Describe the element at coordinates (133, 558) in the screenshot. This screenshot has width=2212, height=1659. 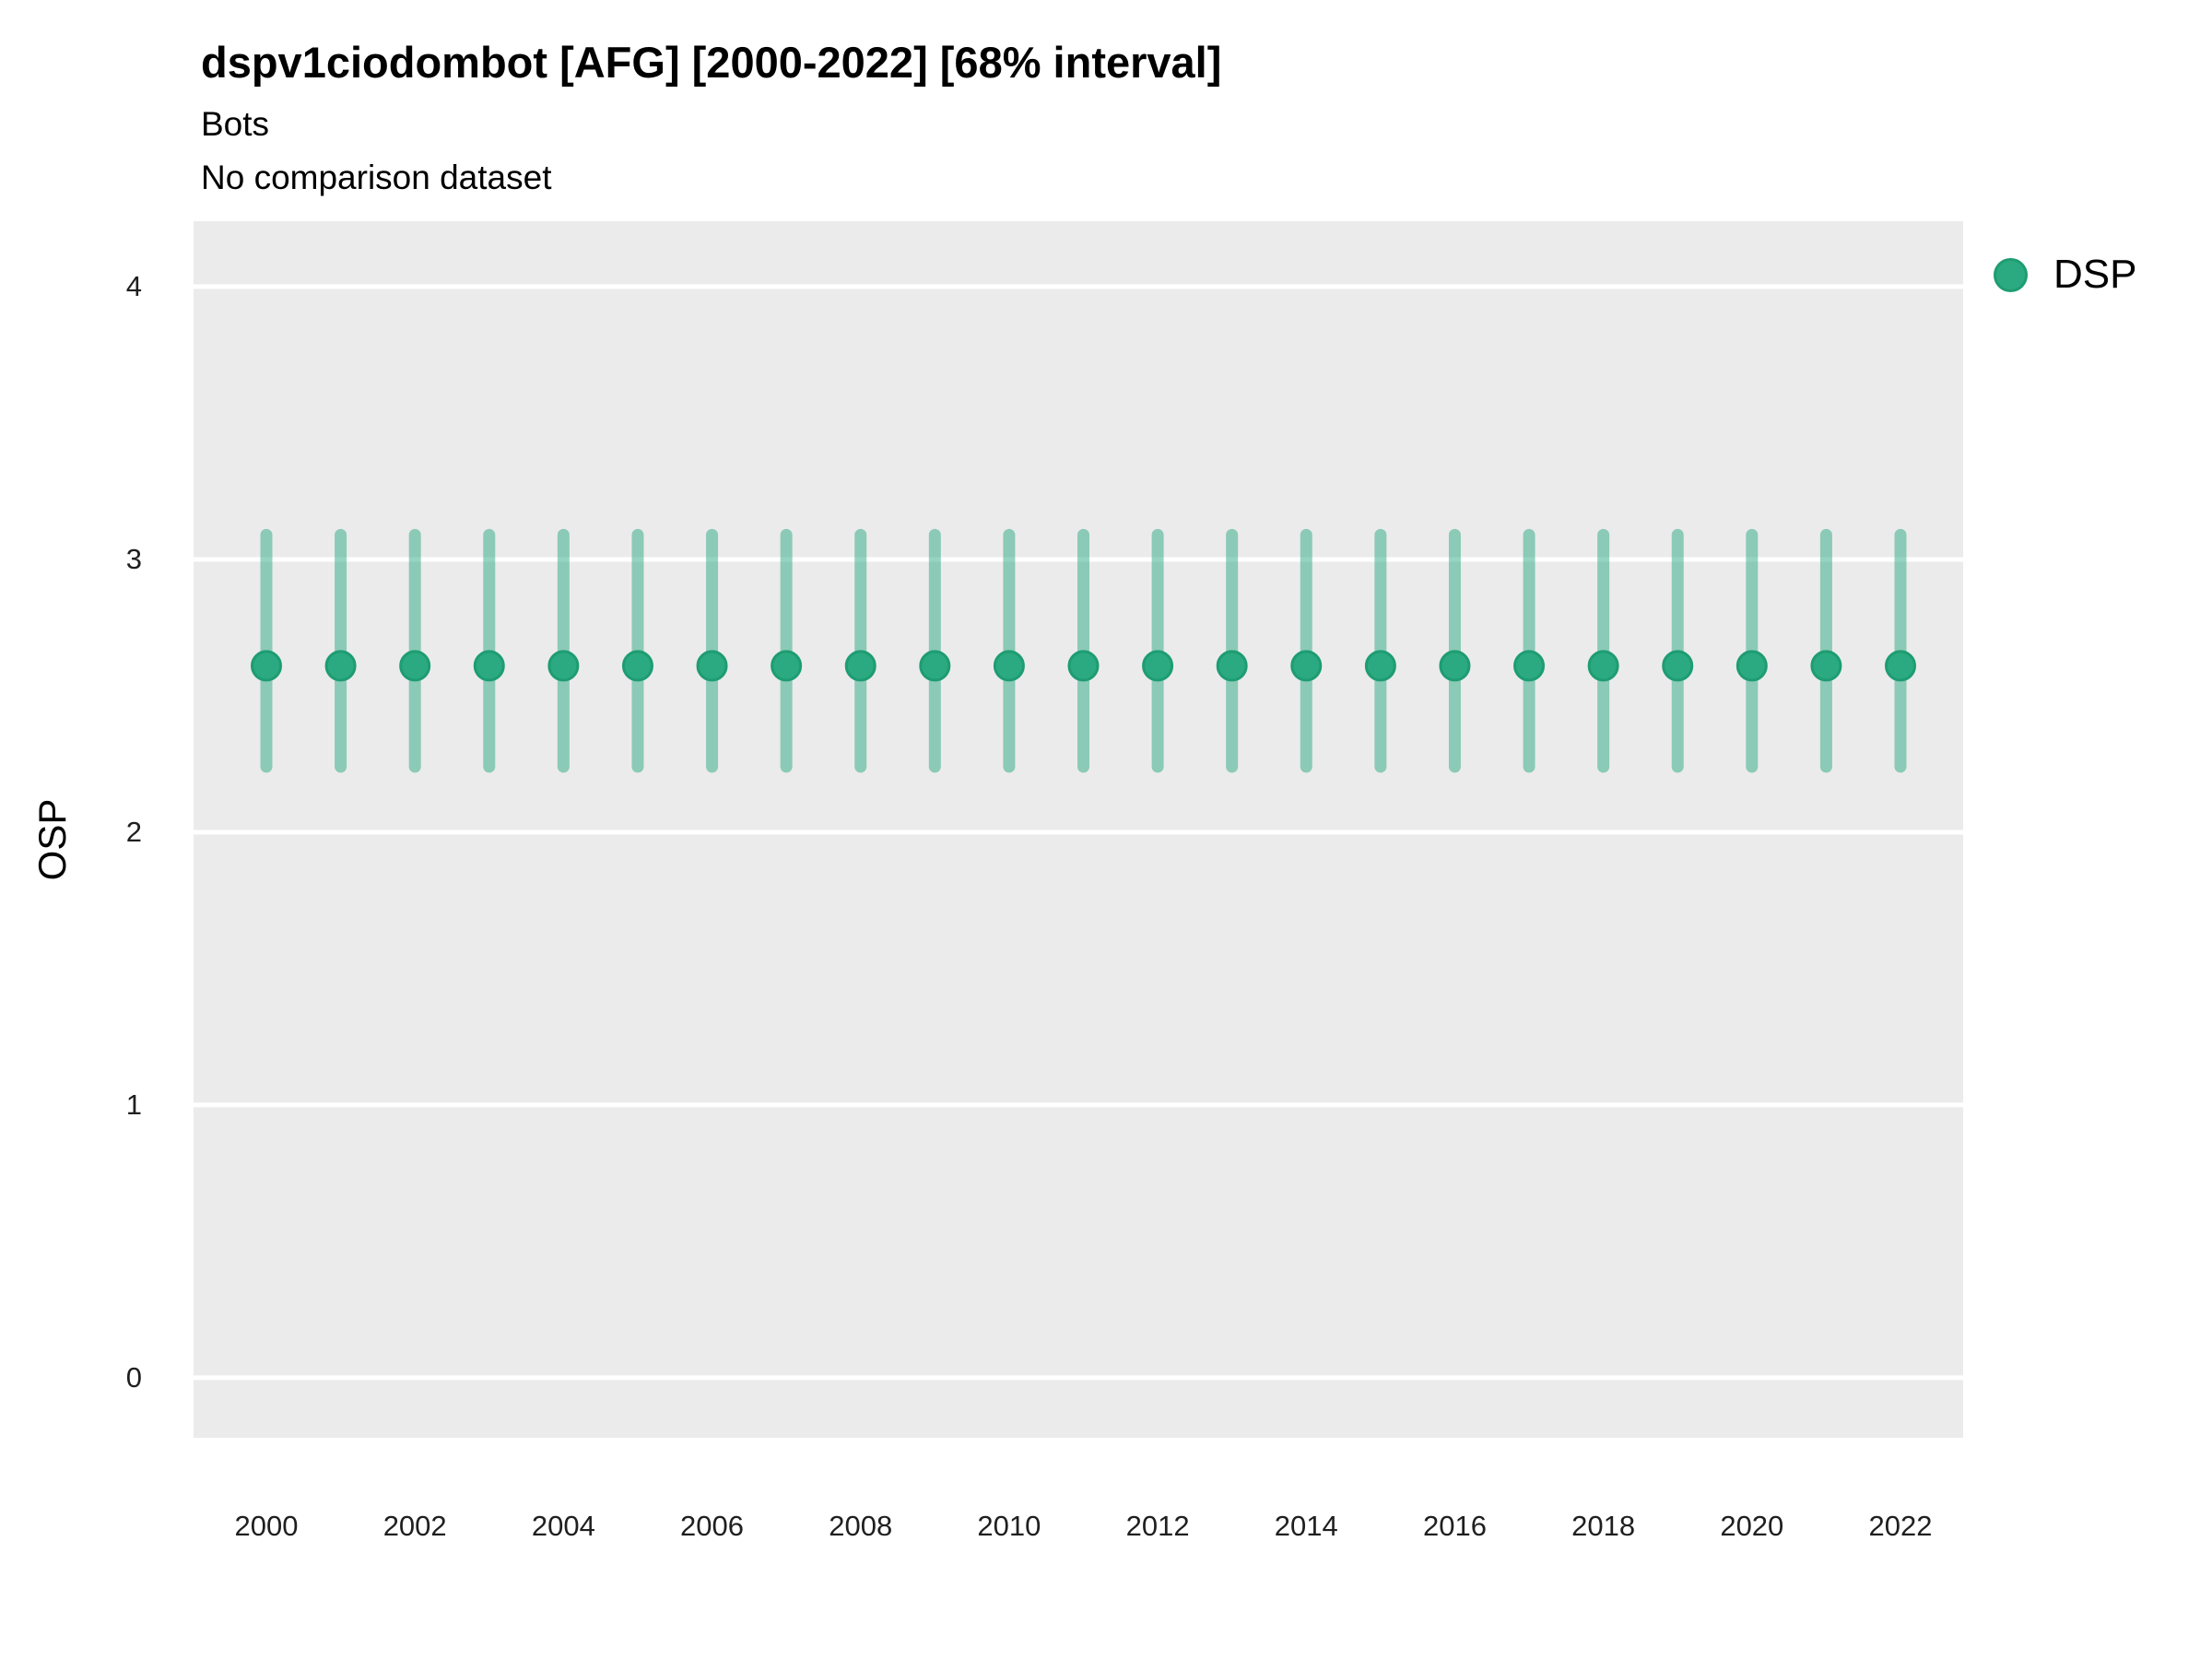
I see `y-tick-label-3: 3` at that location.